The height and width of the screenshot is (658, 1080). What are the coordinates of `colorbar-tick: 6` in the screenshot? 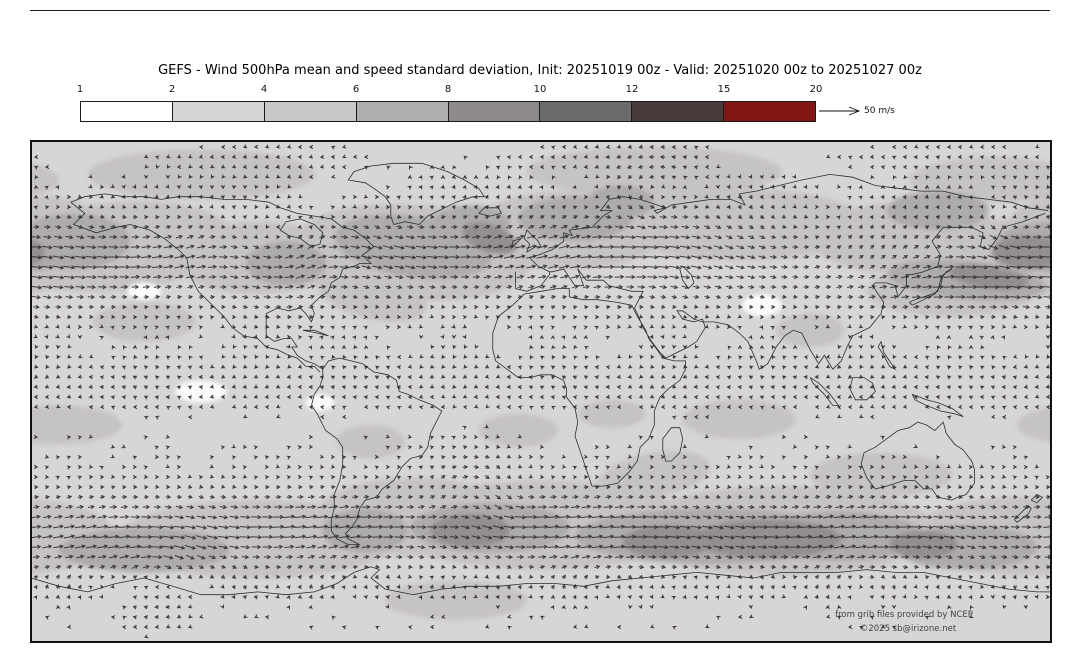 It's located at (356, 89).